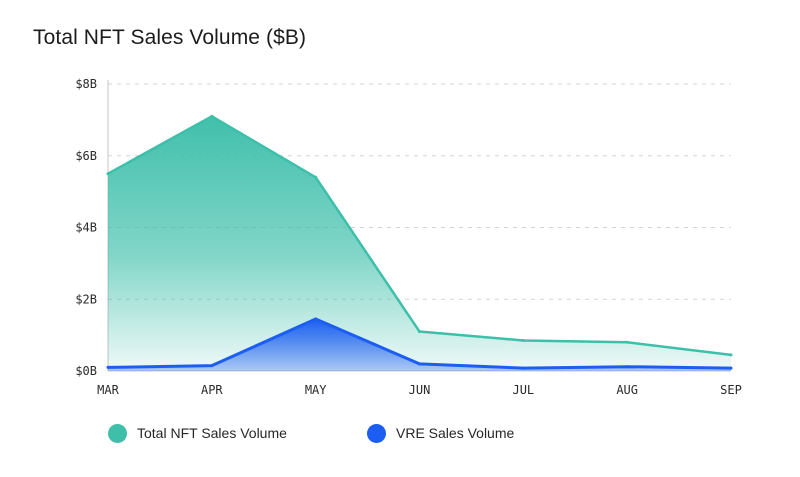 This screenshot has height=477, width=800. What do you see at coordinates (86, 156) in the screenshot?
I see `y-tick-label: $6B` at bounding box center [86, 156].